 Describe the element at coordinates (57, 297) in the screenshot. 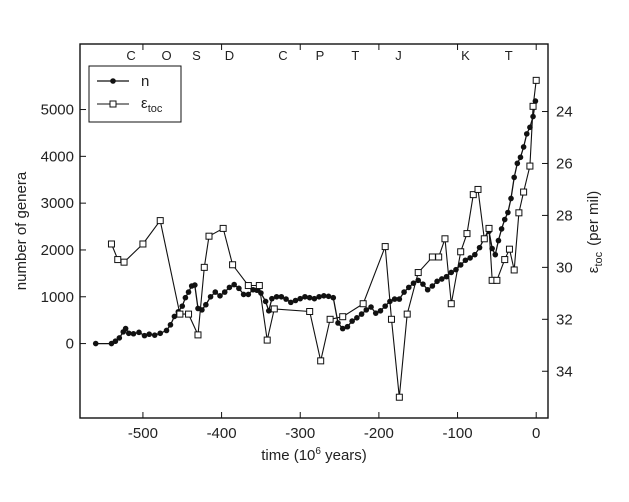

I see `y-tick-label: 1000` at that location.